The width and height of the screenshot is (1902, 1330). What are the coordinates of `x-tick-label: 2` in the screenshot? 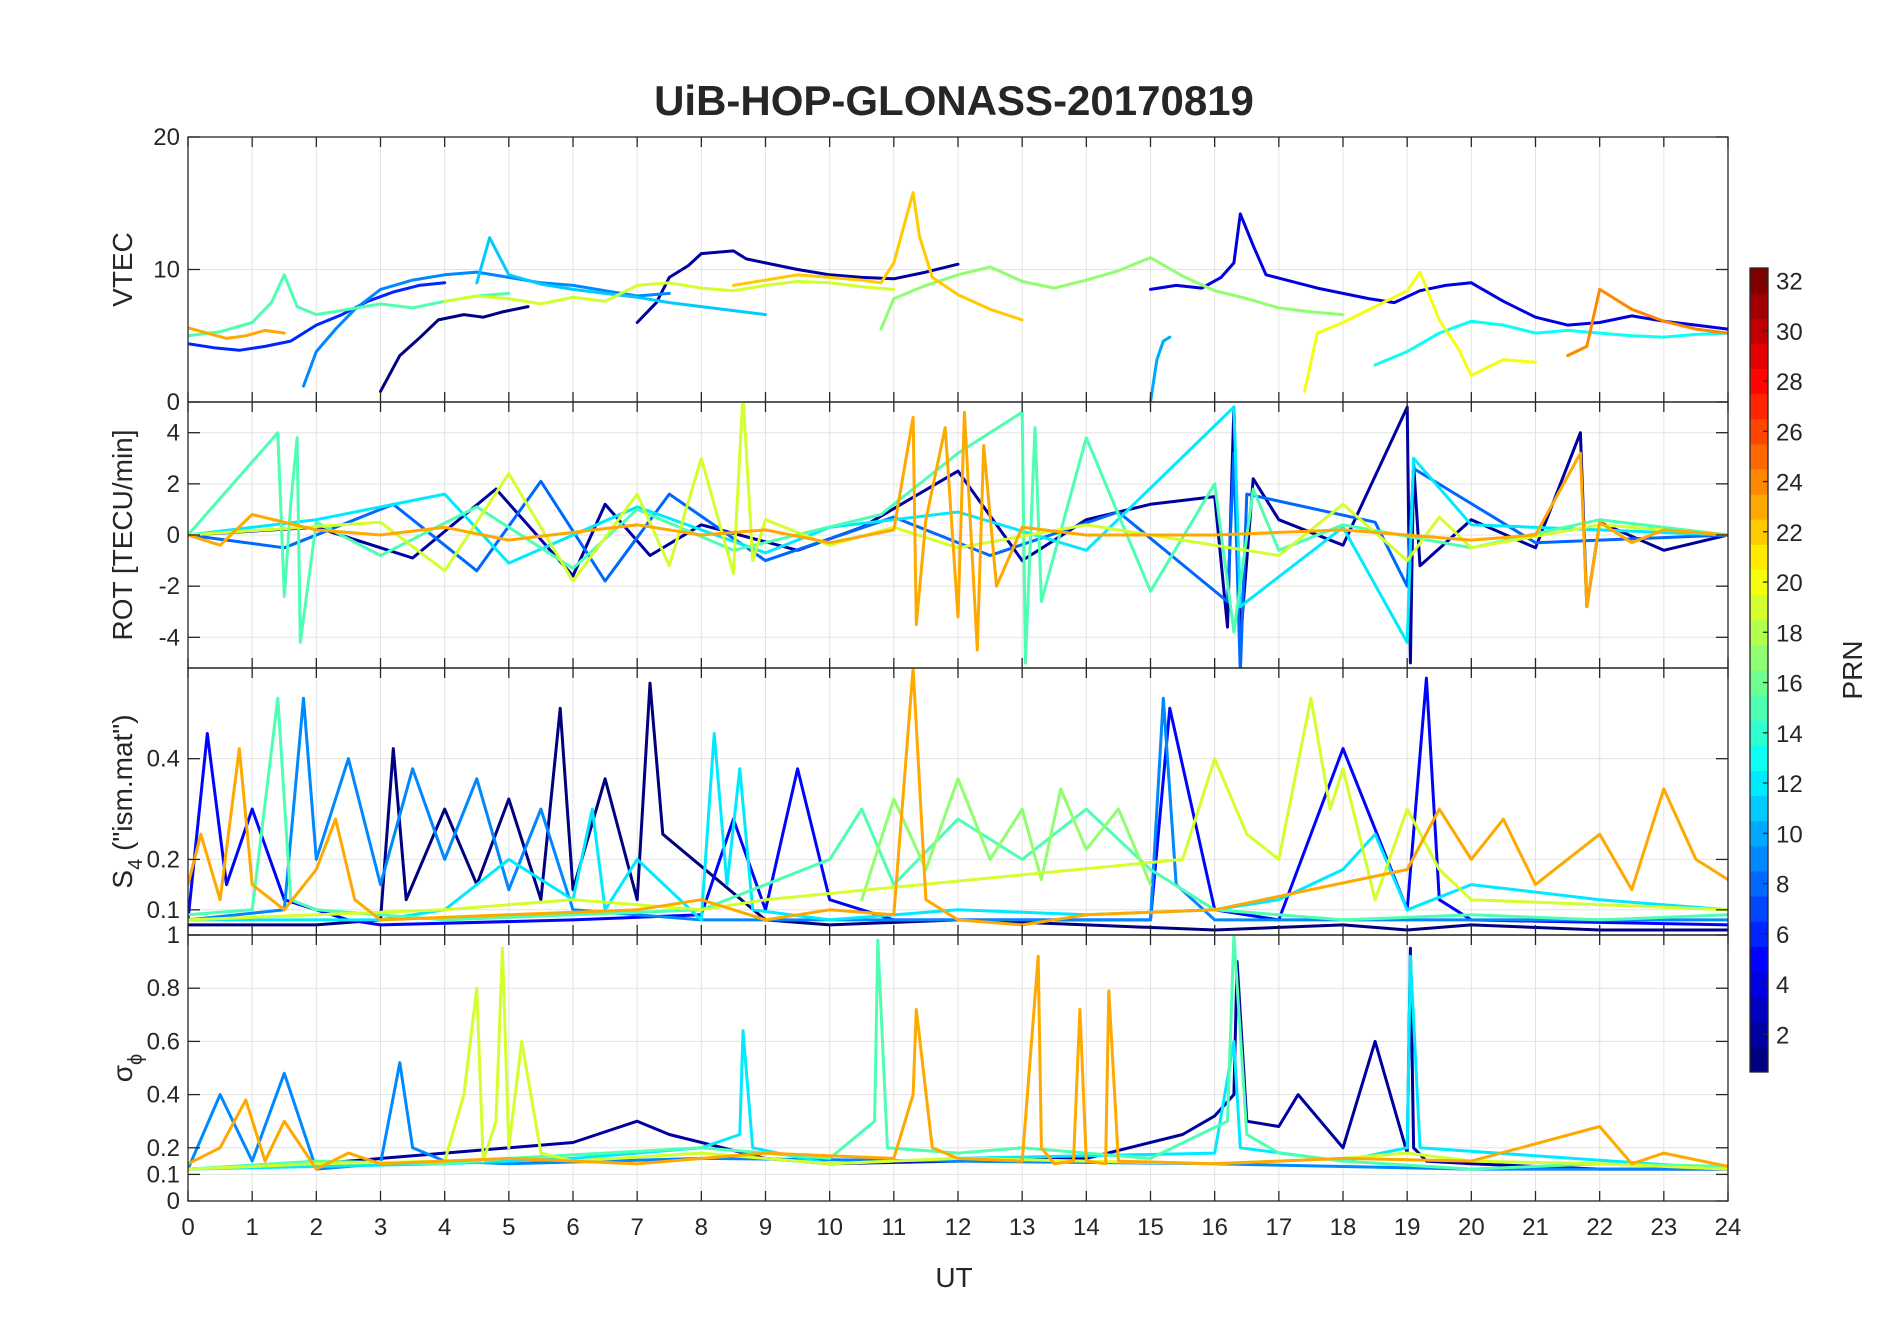 It's located at (316, 1227).